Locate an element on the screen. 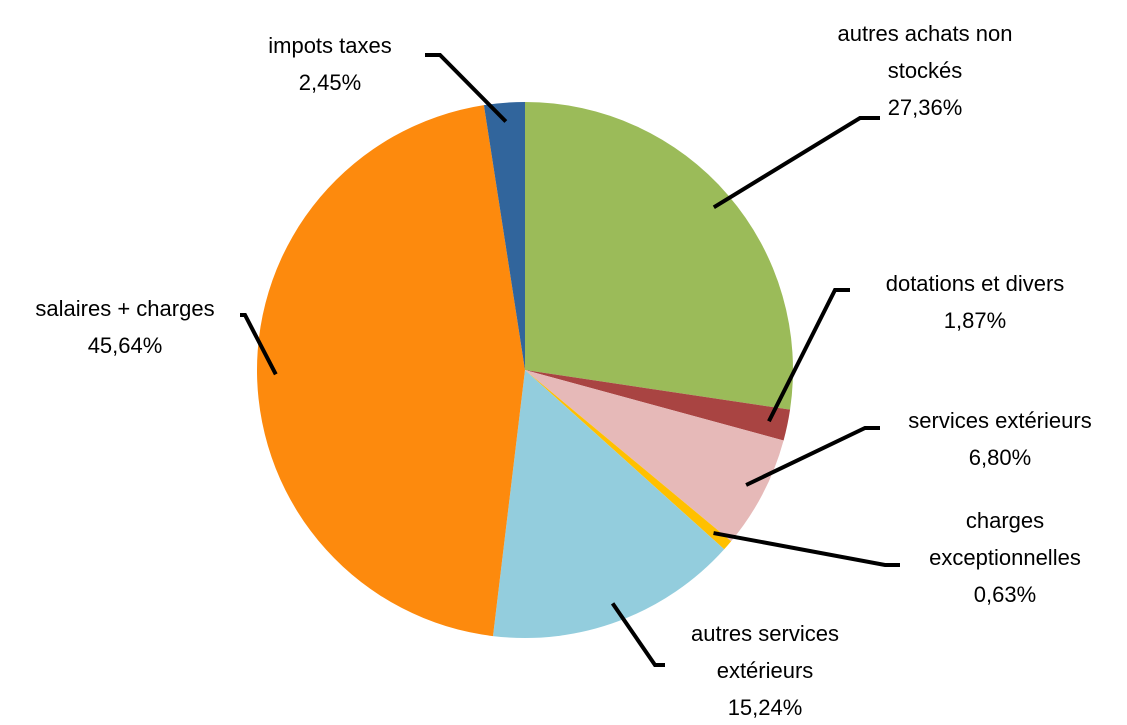  label-value: 1,87% is located at coordinates (975, 320).